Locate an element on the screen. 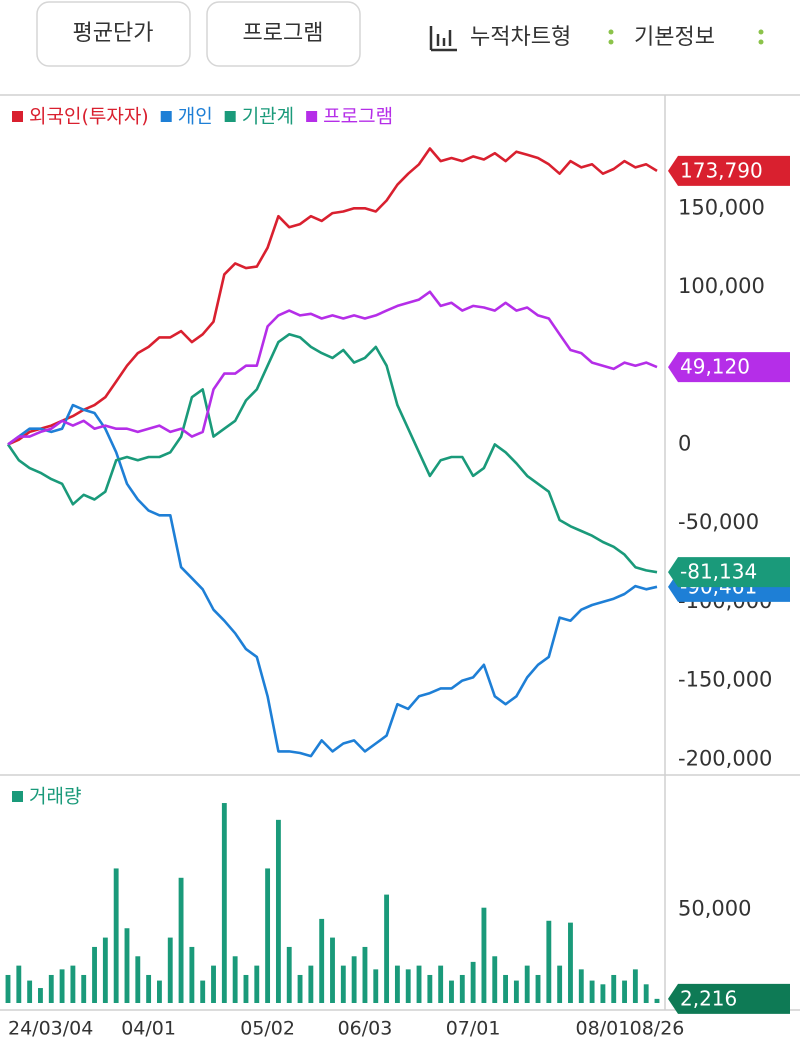 Image resolution: width=800 pixels, height=1044 pixels. legend-label: 프로그램 is located at coordinates (358, 117).